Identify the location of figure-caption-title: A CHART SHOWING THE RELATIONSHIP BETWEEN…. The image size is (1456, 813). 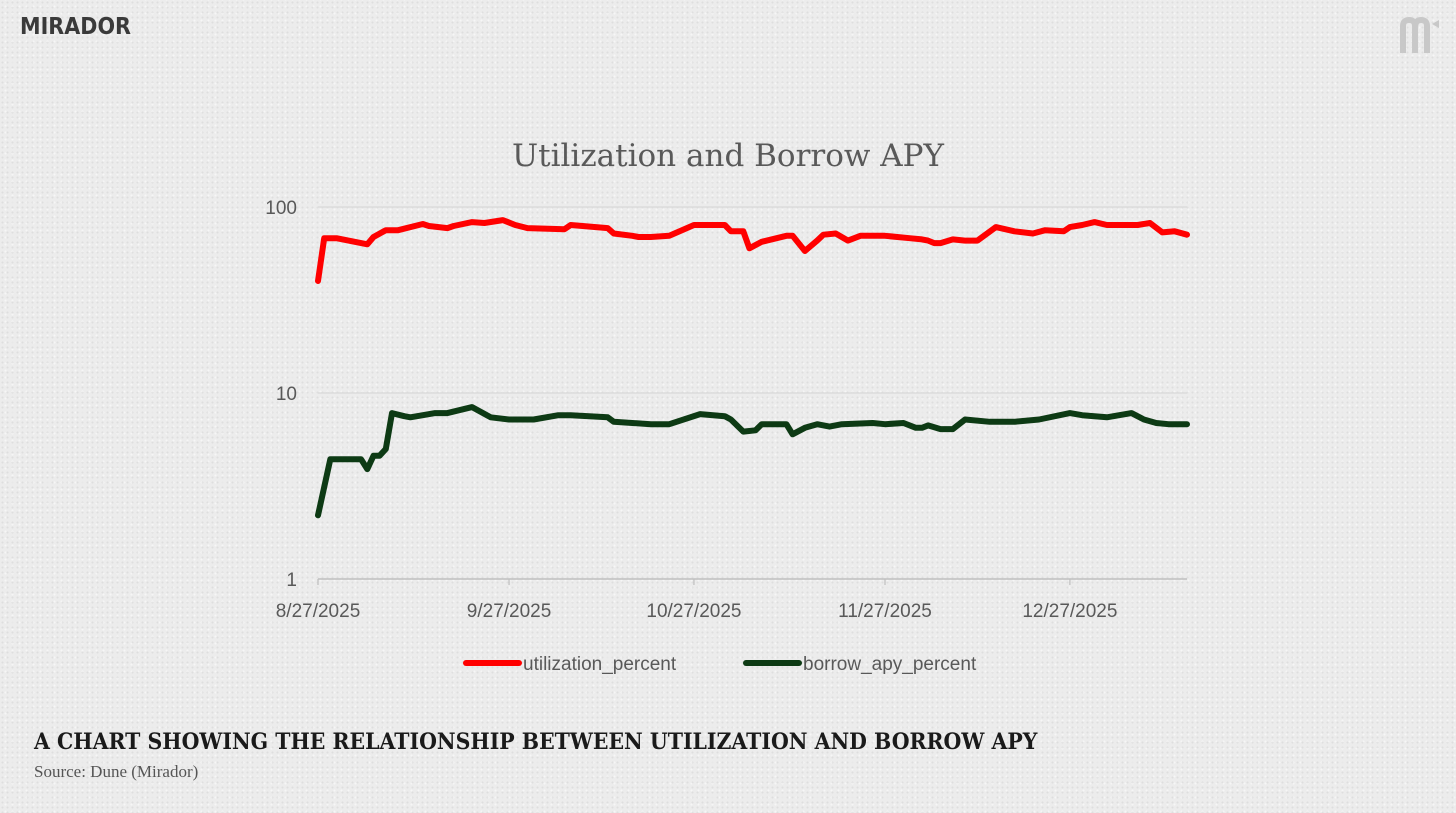
(536, 742).